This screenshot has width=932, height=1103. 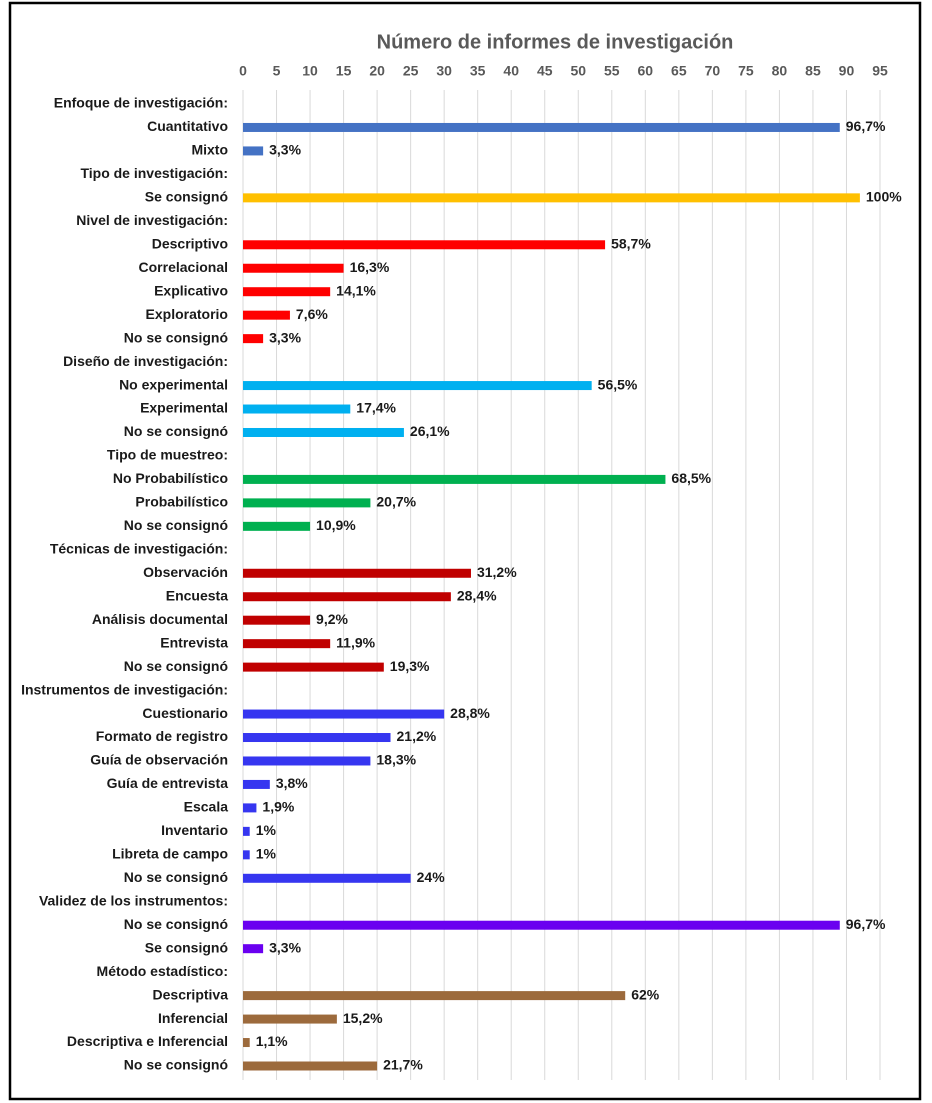 I want to click on data-label: 56,5%, so click(x=618, y=384).